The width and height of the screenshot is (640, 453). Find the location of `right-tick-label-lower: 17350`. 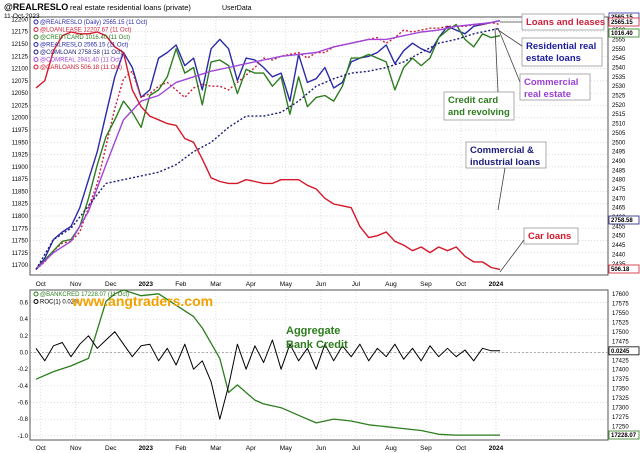

right-tick-label-lower: 17350 is located at coordinates (620, 390).